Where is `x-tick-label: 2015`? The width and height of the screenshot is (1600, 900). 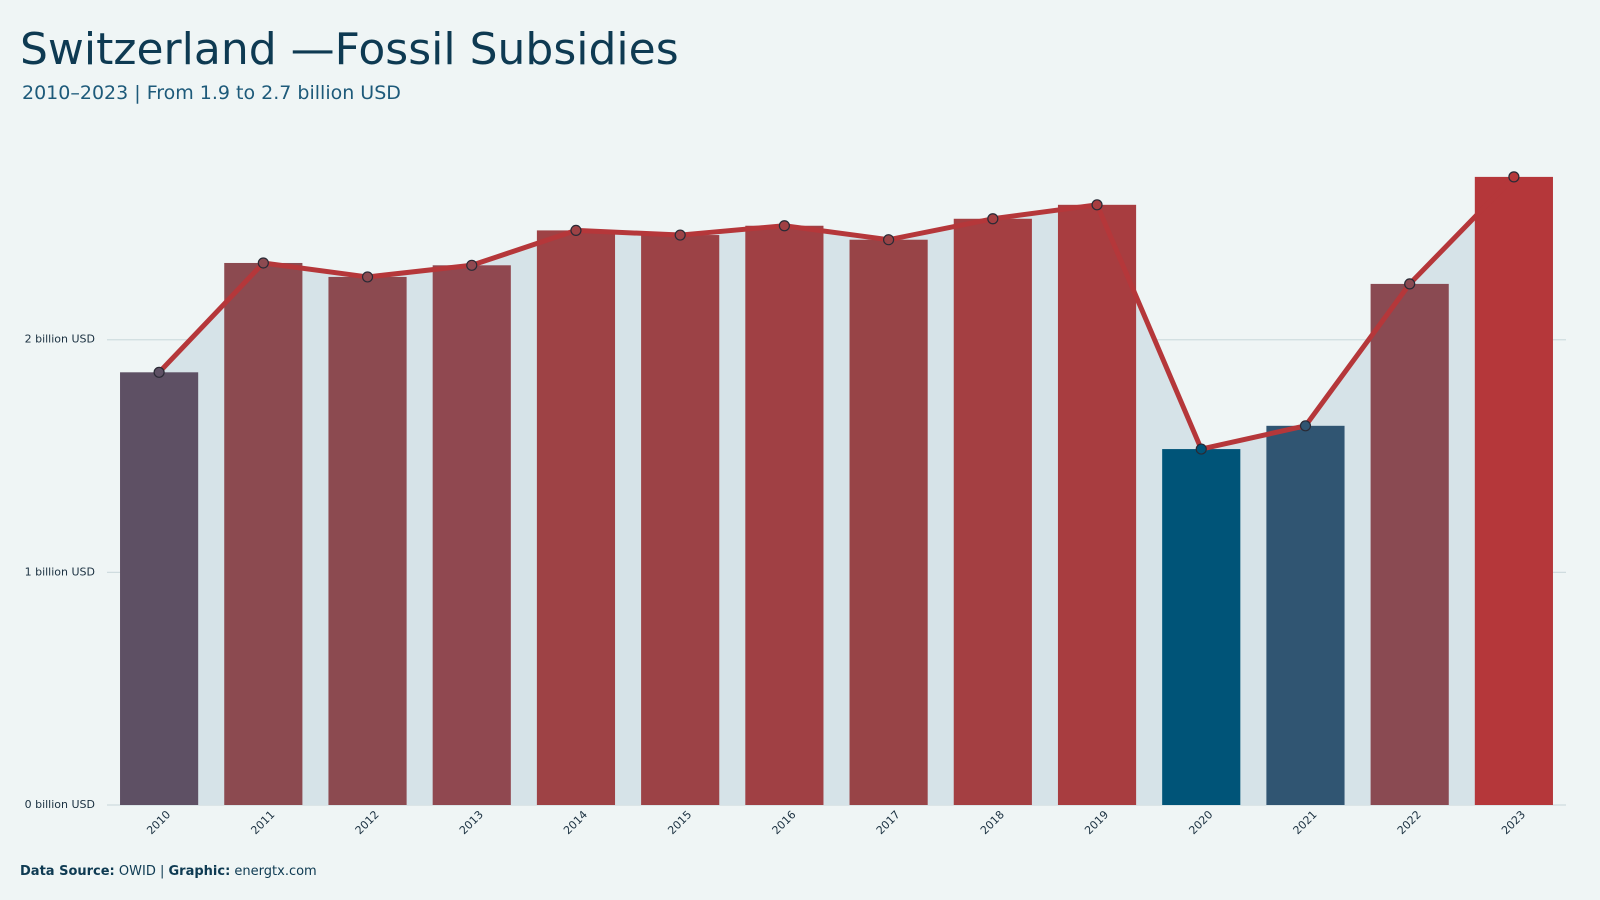
x-tick-label: 2015 is located at coordinates (679, 822).